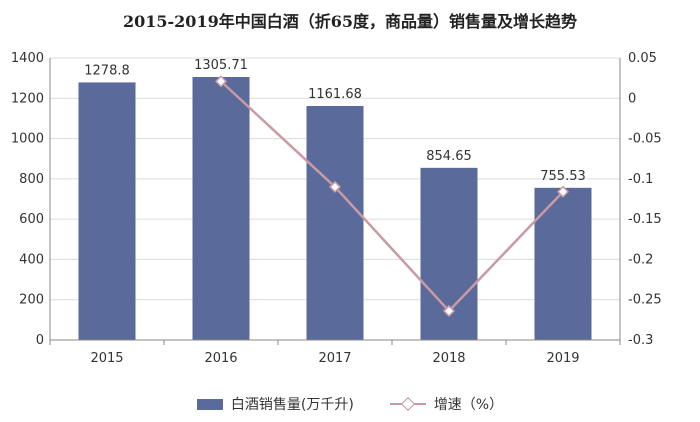 The width and height of the screenshot is (700, 422). I want to click on legend-item-sales: 白酒销售量(万千升), so click(275, 404).